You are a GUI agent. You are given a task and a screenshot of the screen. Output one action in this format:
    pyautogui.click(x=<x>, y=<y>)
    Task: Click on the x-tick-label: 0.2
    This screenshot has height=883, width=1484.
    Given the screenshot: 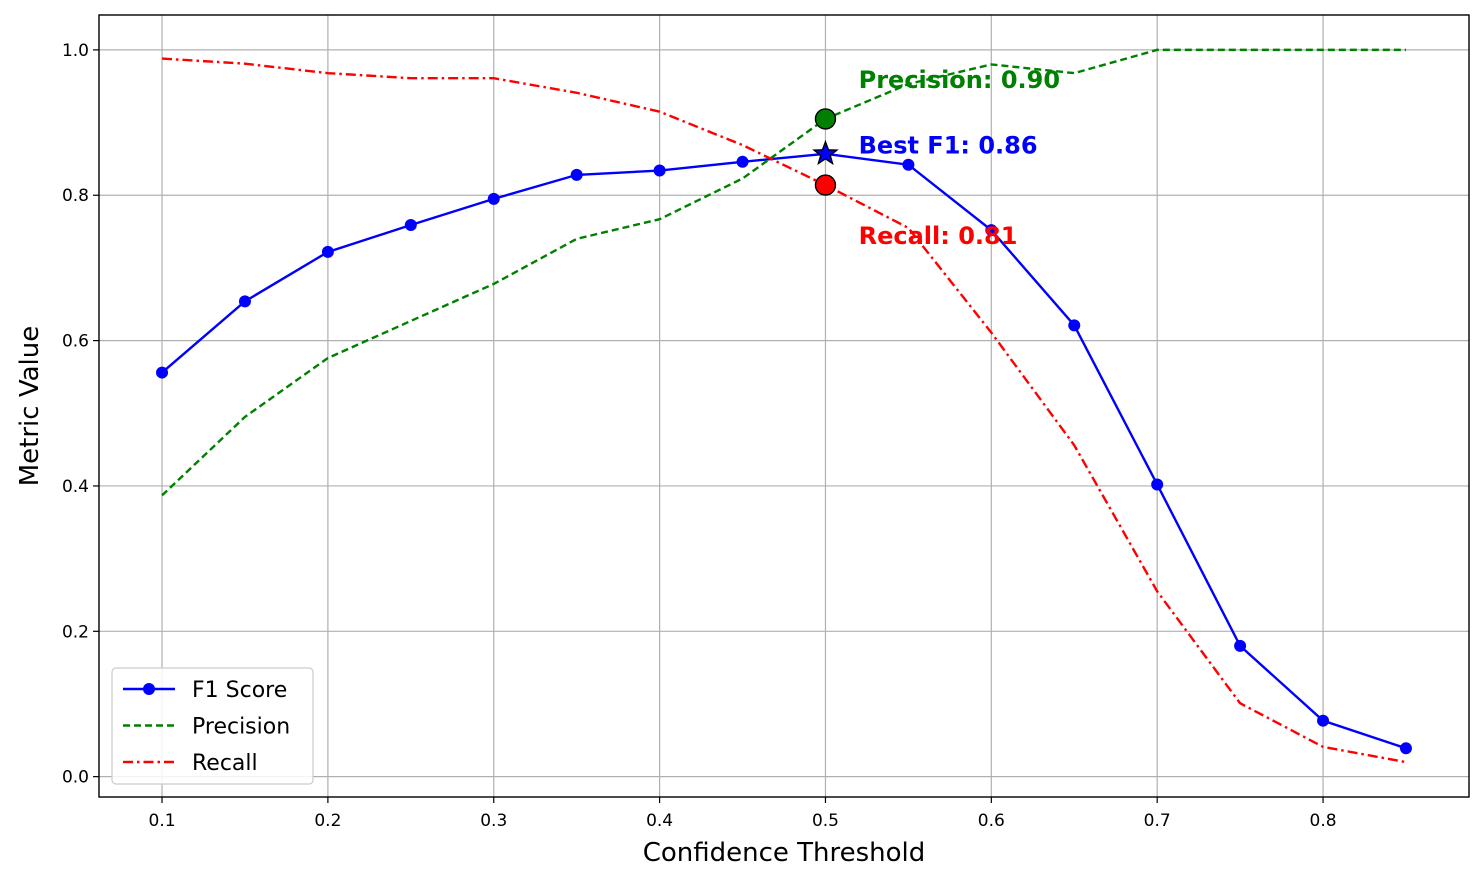 What is the action you would take?
    pyautogui.click(x=327, y=821)
    